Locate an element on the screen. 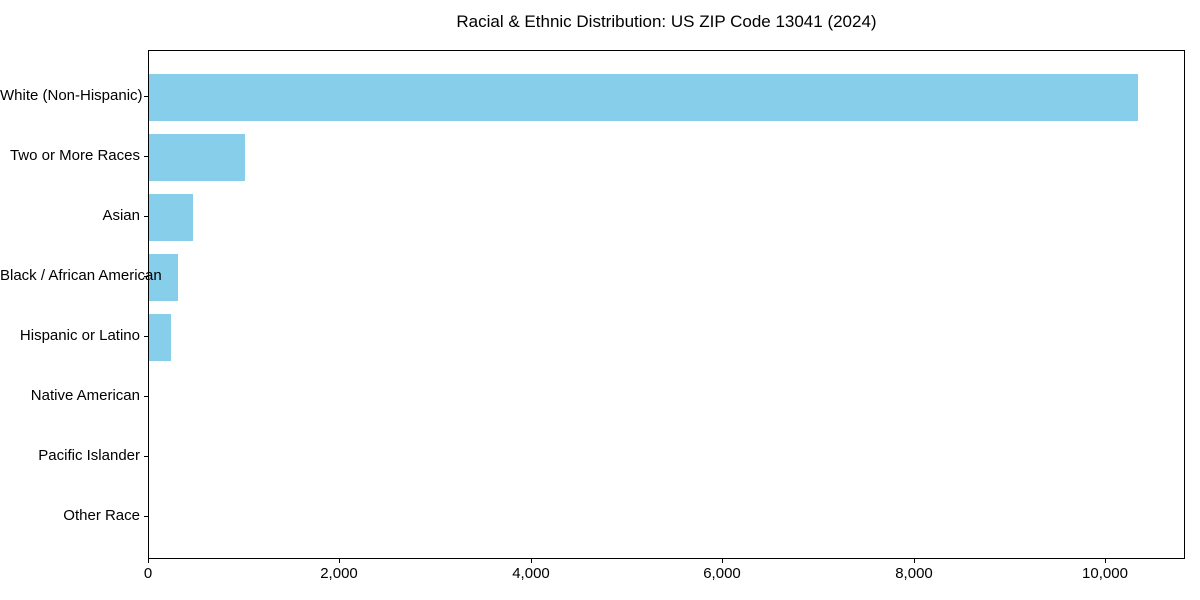 The height and width of the screenshot is (600, 1200). bar-black-african-american is located at coordinates (163, 277).